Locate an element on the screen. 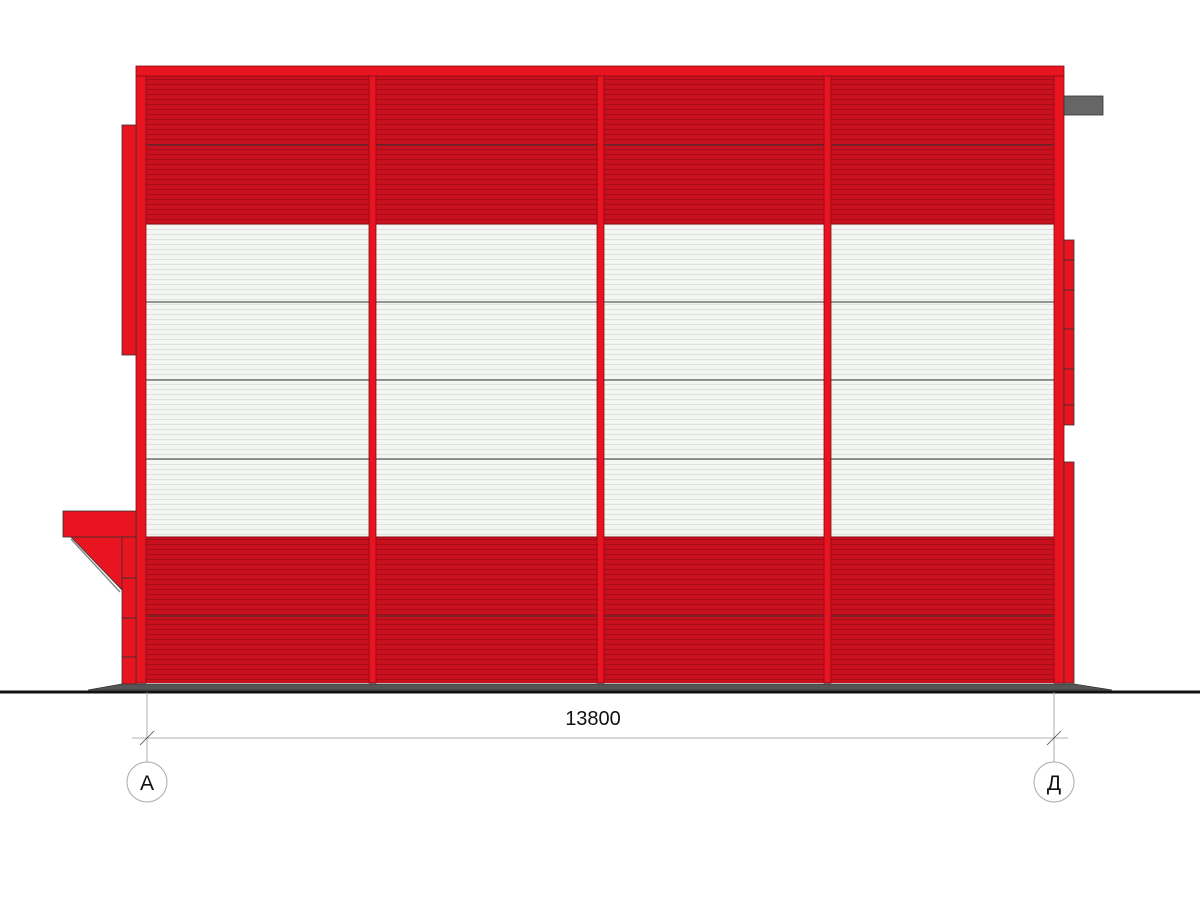  right-side-strips is located at coordinates (1069, 461).